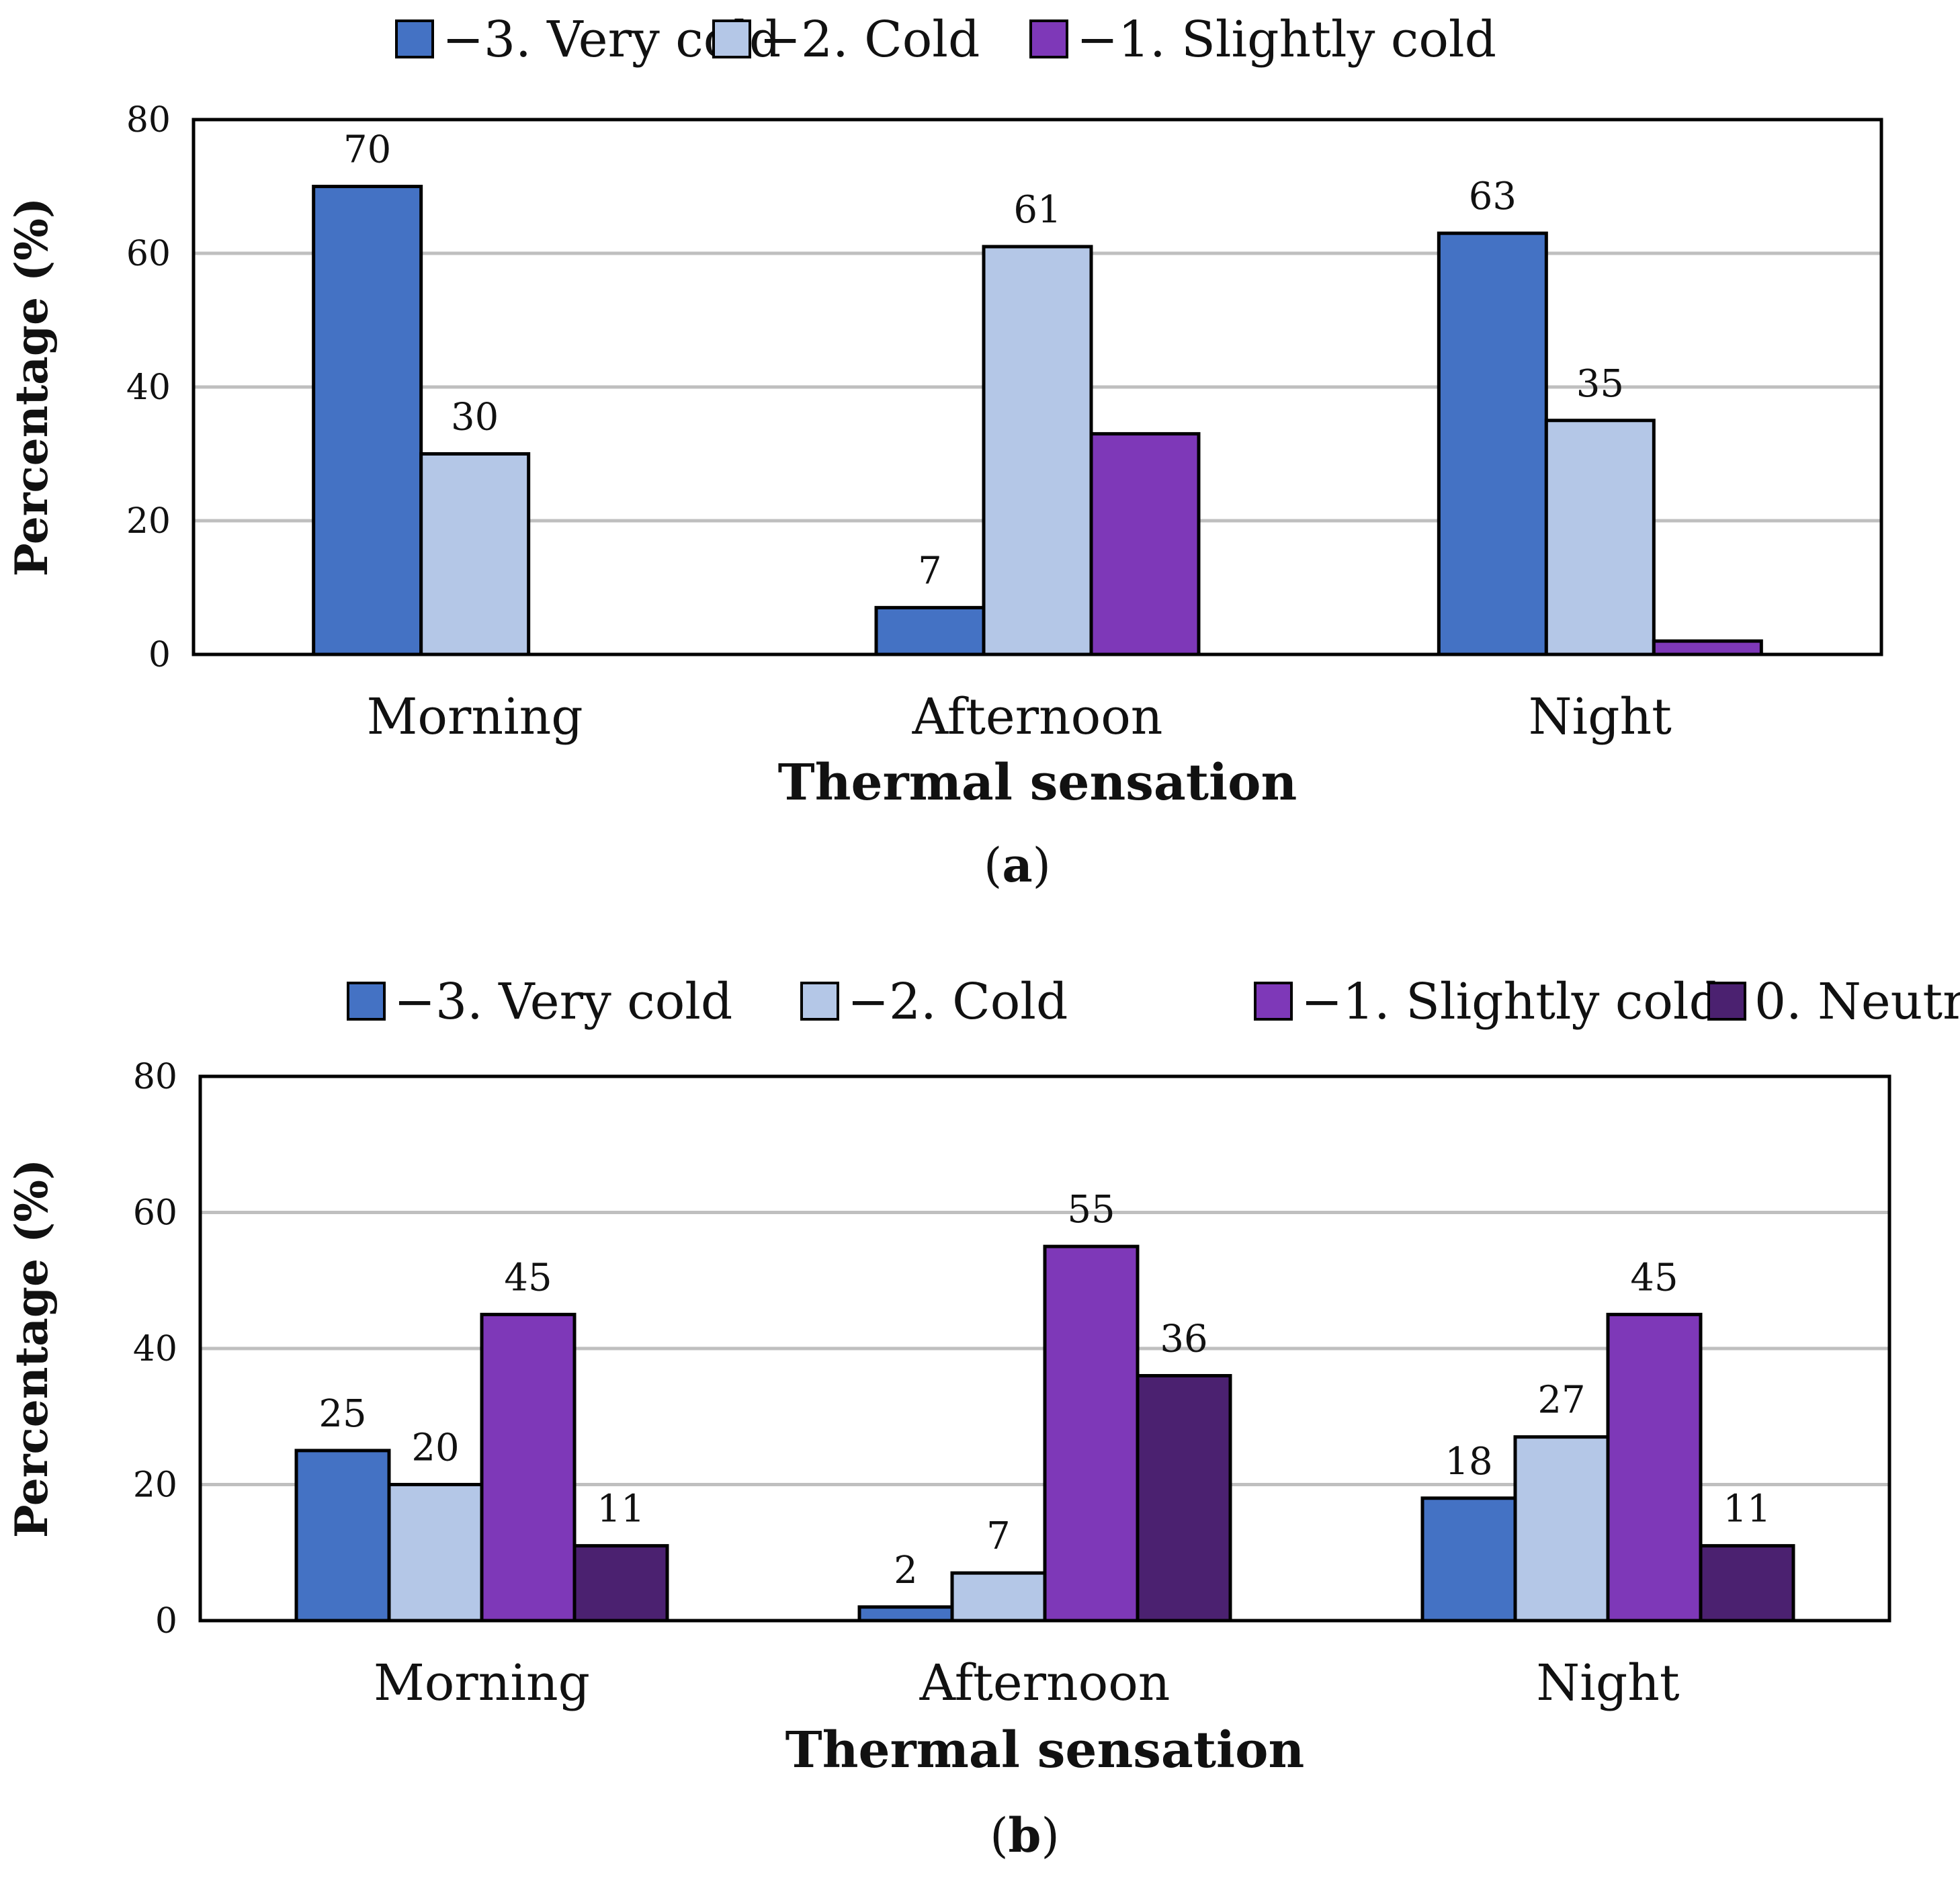 The width and height of the screenshot is (1960, 1884). Describe the element at coordinates (1600, 537) in the screenshot. I see `bar-a-night-2-cold` at that location.